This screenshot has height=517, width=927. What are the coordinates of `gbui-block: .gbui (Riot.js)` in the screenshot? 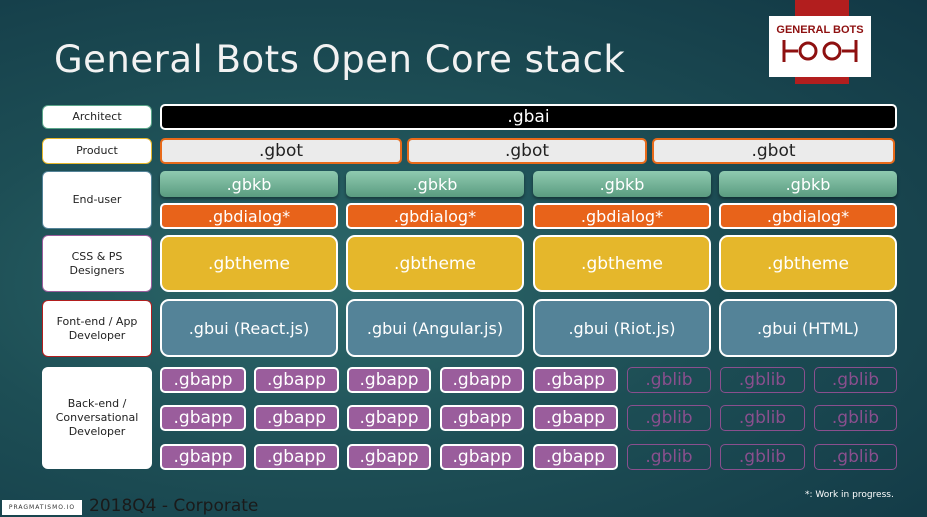 It's located at (622, 328).